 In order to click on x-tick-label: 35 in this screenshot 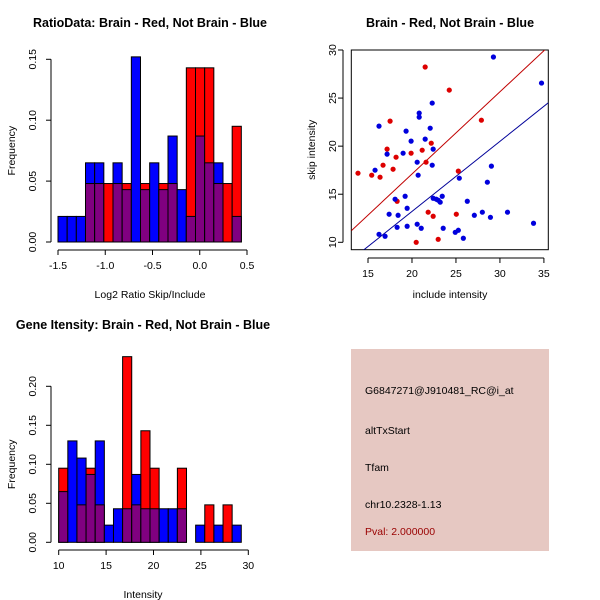, I will do `click(544, 274)`.